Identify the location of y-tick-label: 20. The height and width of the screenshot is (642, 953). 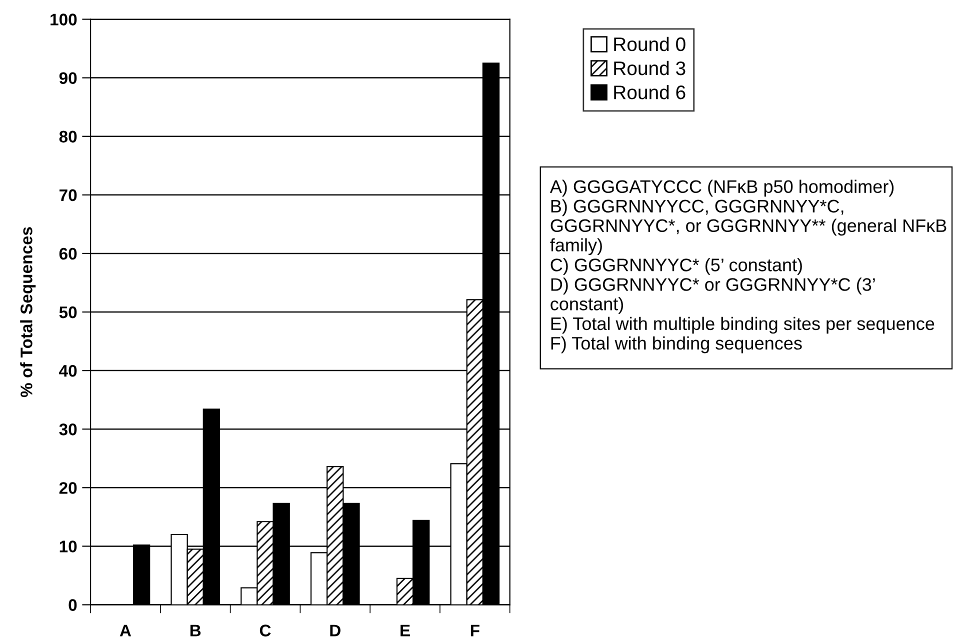
(68, 488).